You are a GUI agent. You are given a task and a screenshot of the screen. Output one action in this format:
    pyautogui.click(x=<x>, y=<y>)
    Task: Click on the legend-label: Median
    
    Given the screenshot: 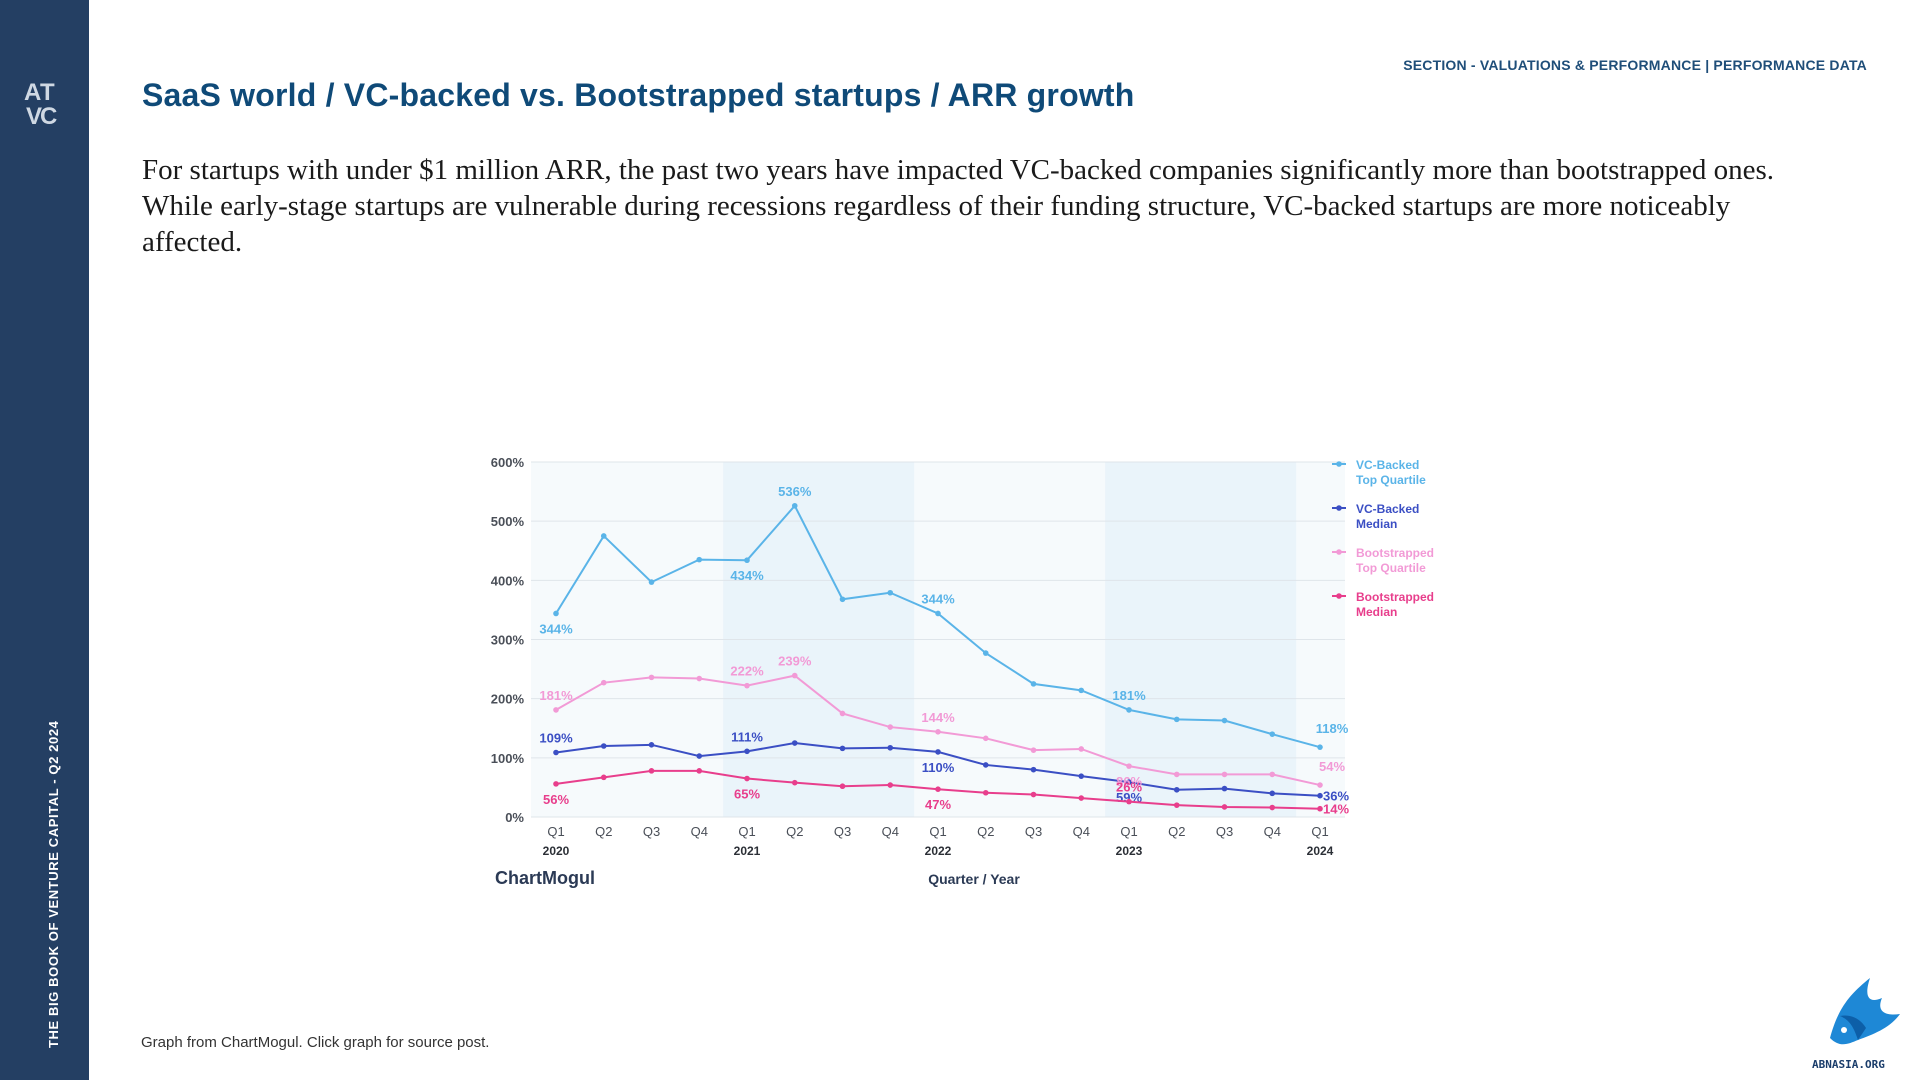 What is the action you would take?
    pyautogui.click(x=1376, y=612)
    